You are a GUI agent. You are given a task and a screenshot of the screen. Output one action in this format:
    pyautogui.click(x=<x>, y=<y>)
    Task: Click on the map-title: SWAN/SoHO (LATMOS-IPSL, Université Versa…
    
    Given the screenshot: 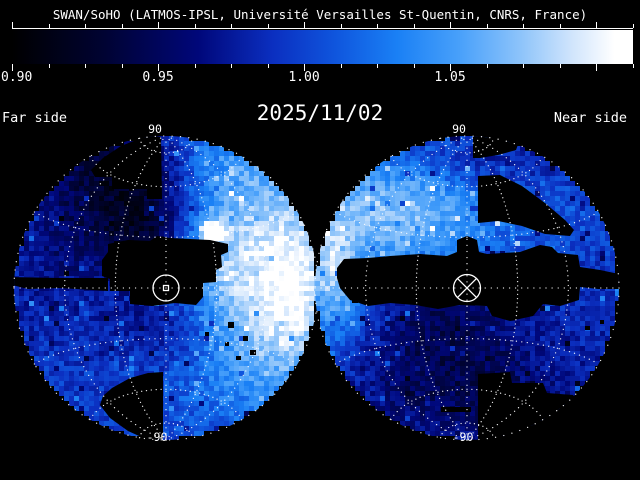 What is the action you would take?
    pyautogui.click(x=320, y=14)
    